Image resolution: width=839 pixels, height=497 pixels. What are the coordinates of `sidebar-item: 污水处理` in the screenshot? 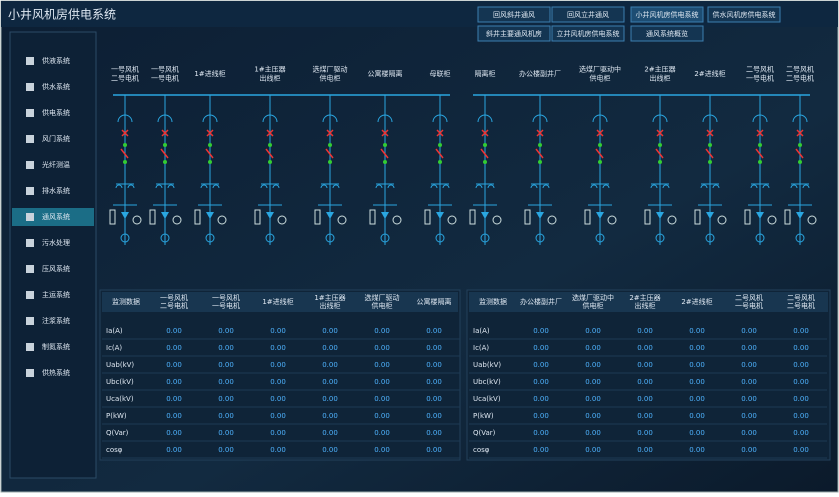 It's located at (56, 242).